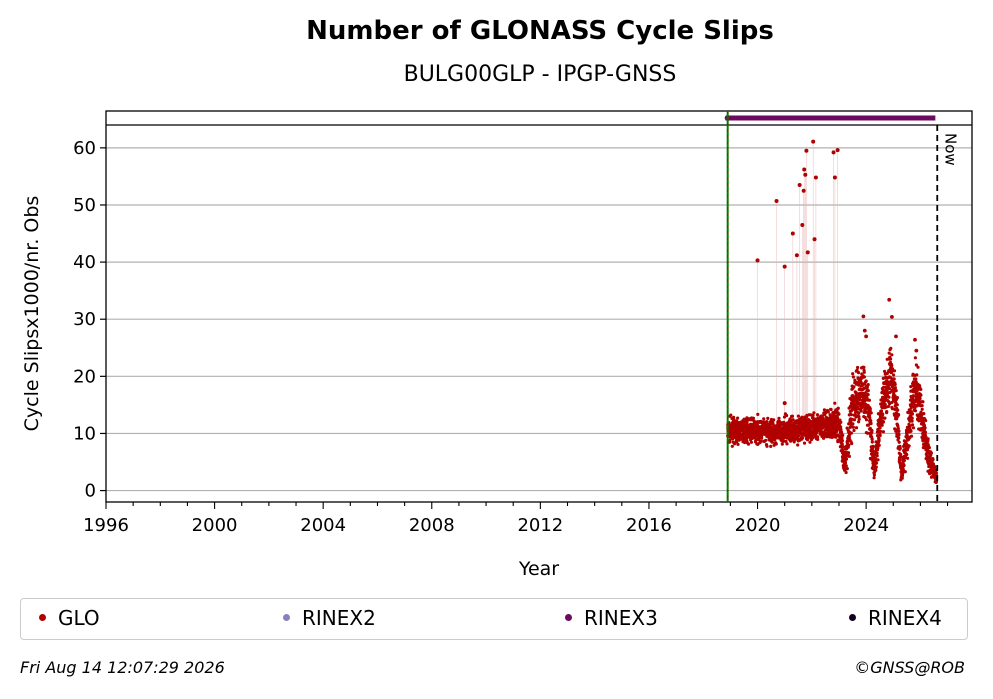 The image size is (993, 699). I want to click on legend-item-rinex3: RINEX3, so click(611, 618).